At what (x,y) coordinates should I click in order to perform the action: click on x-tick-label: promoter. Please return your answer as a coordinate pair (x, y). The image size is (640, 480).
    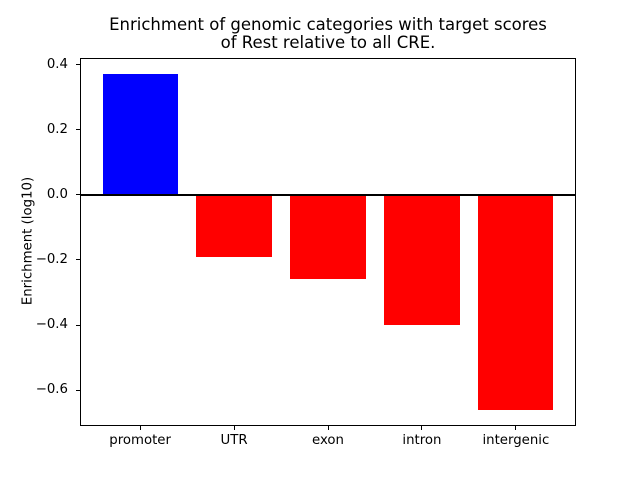
    Looking at the image, I should click on (140, 440).